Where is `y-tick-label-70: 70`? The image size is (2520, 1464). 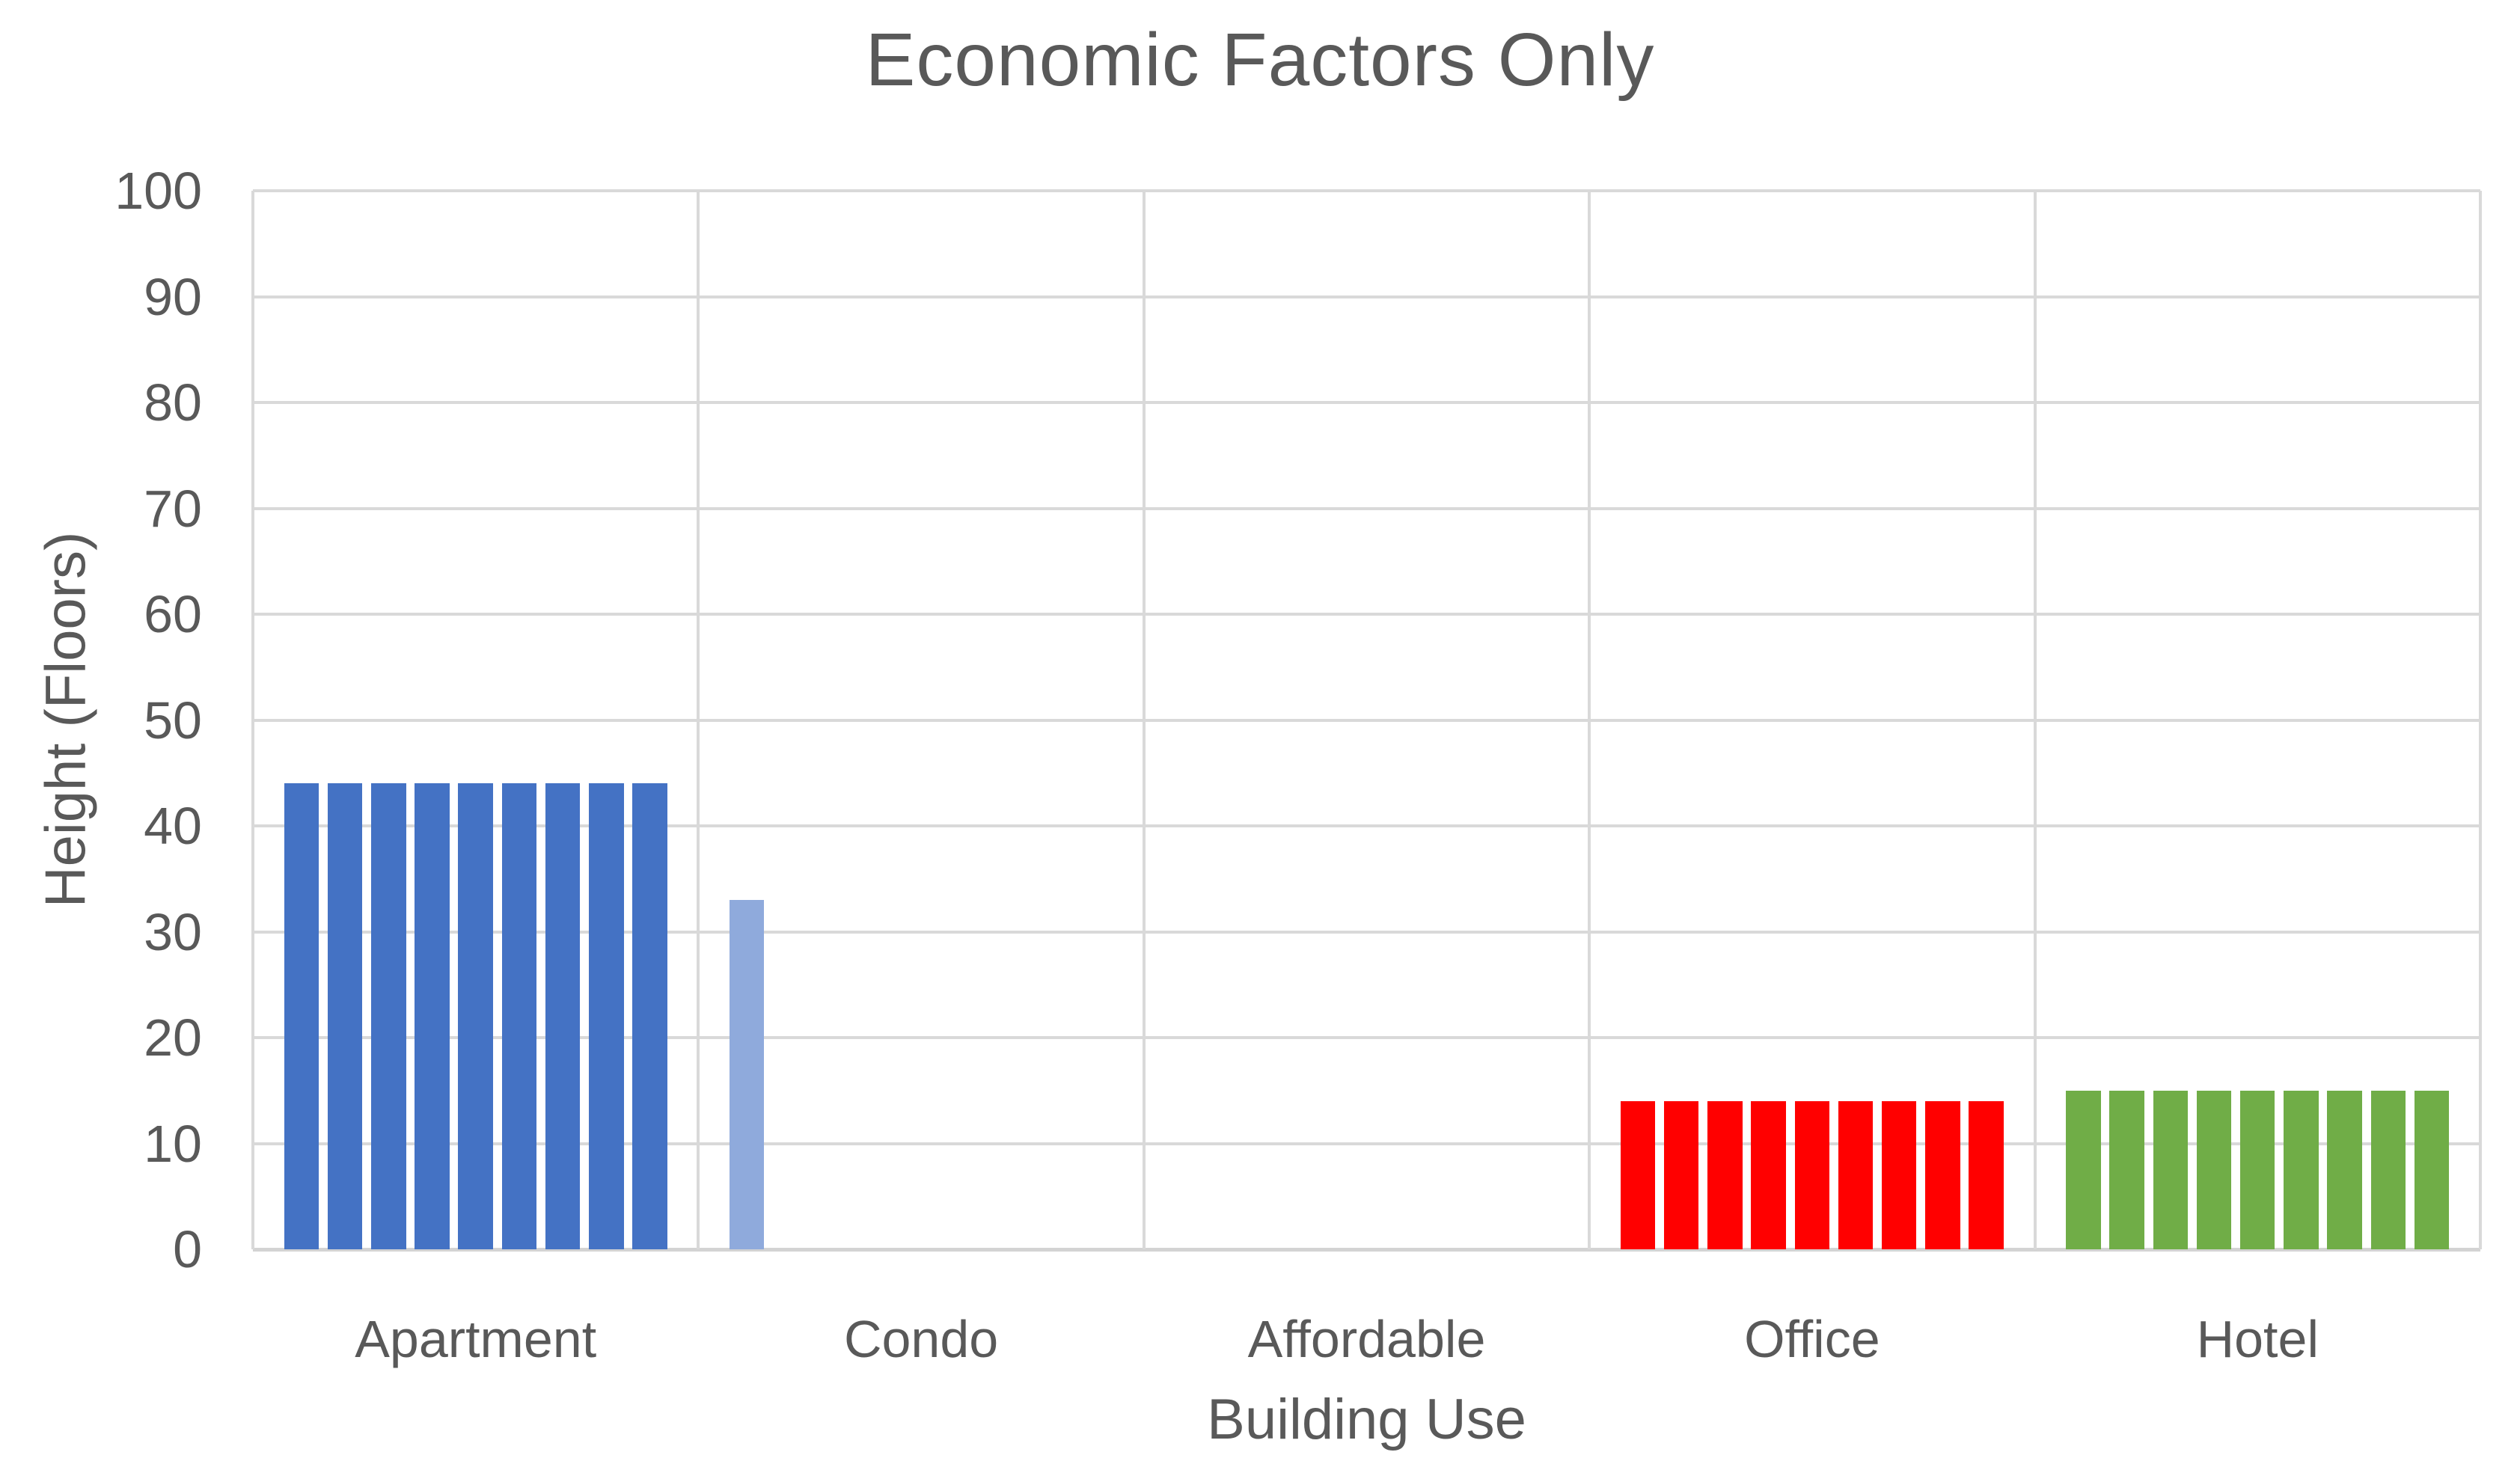 y-tick-label-70: 70 is located at coordinates (173, 508).